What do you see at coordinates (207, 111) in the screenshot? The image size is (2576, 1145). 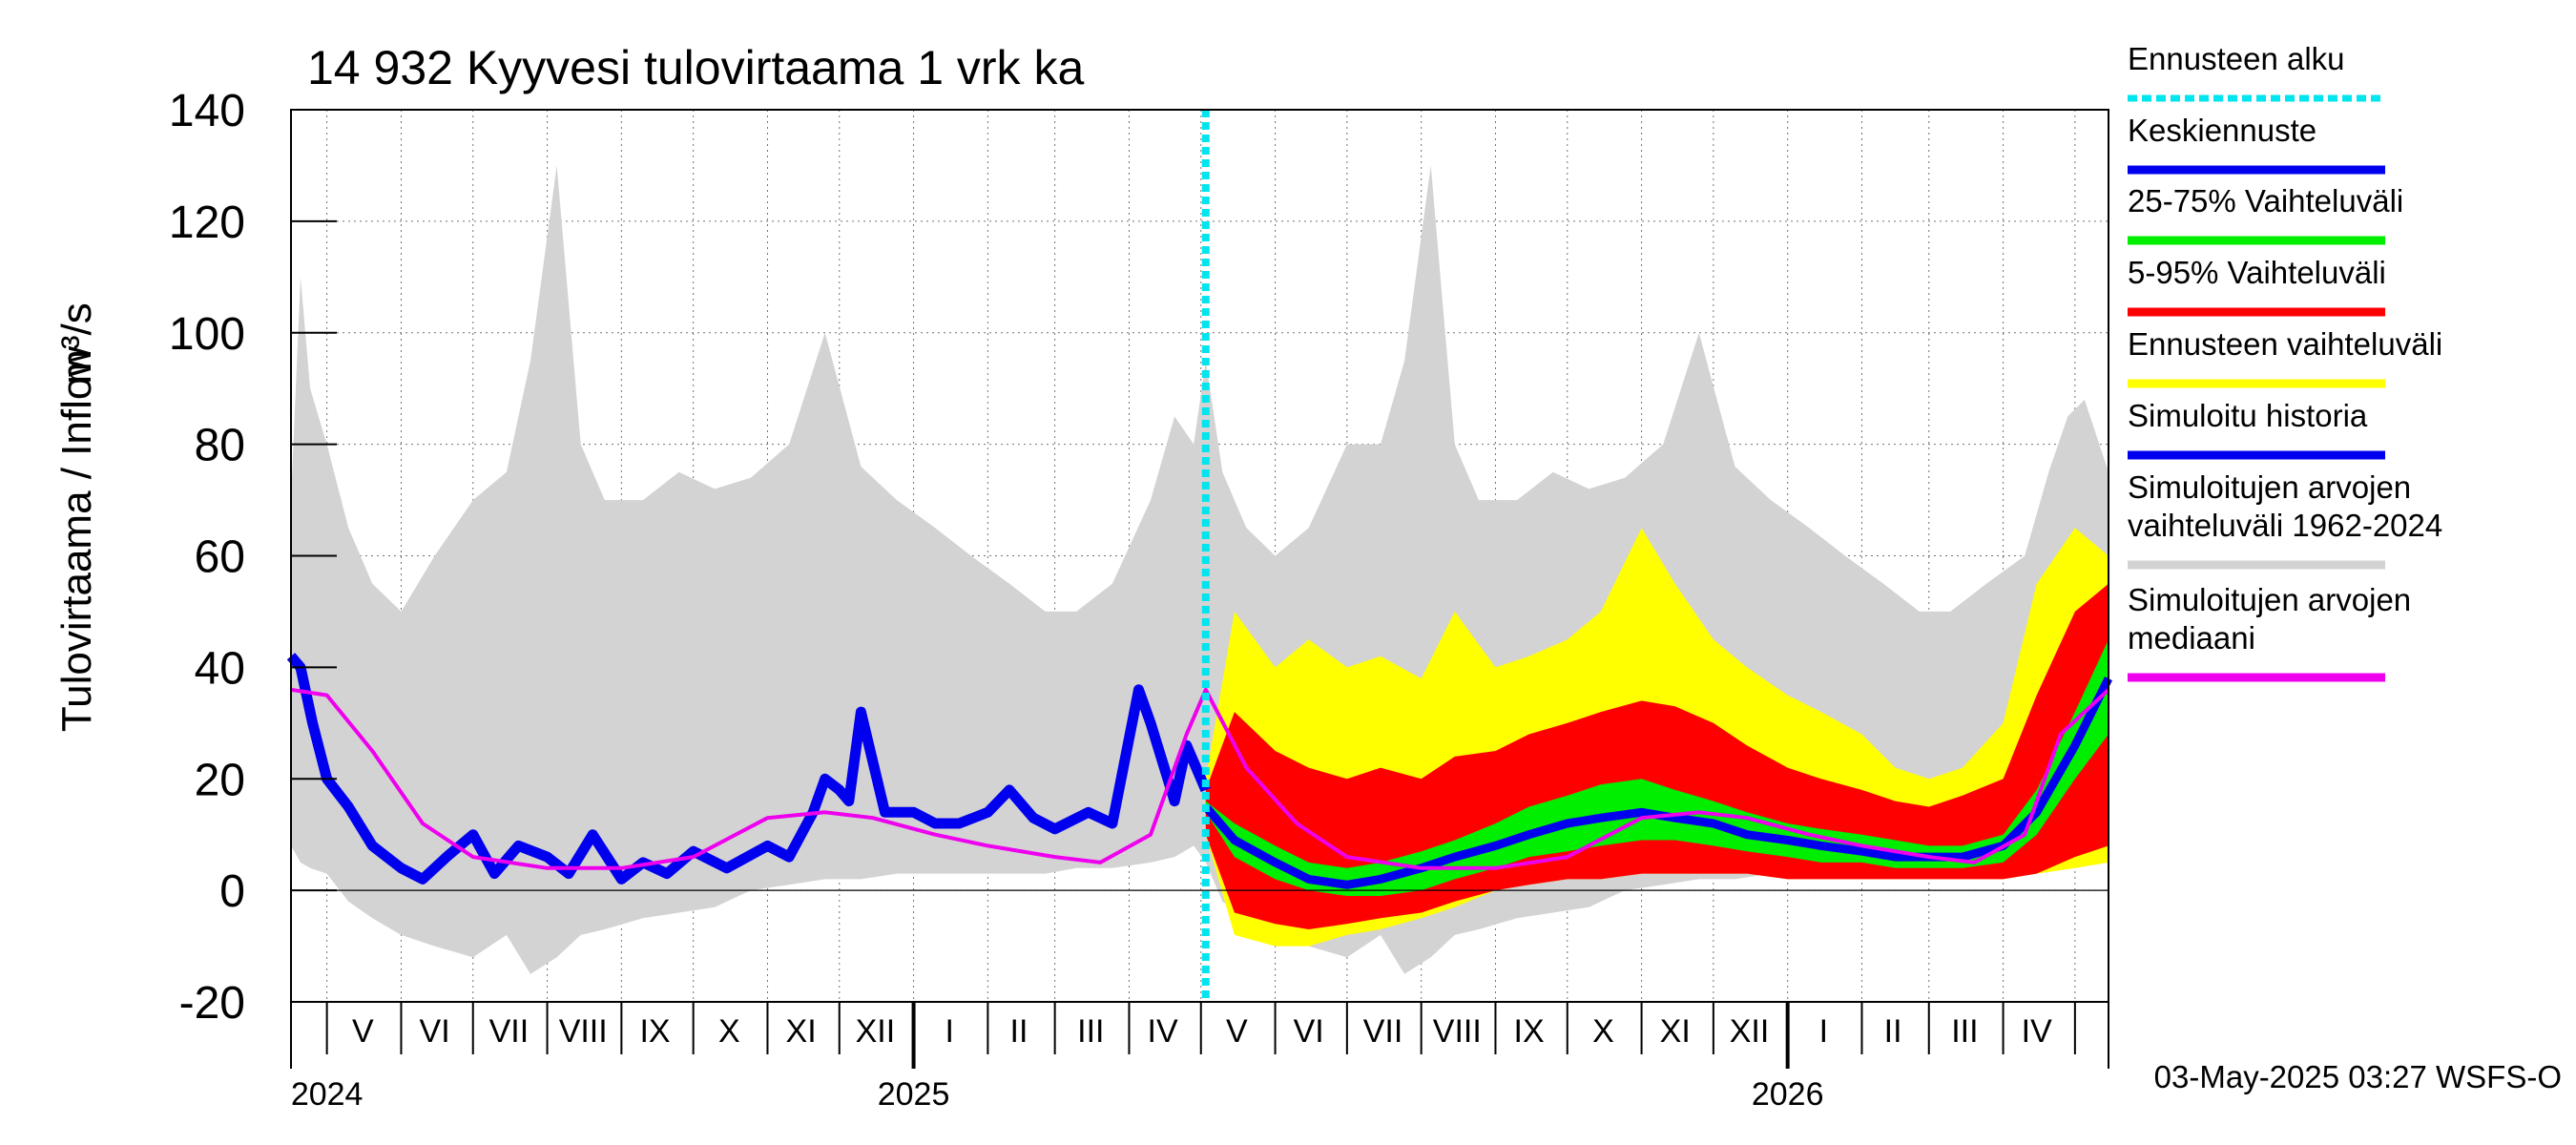 I see `y-tick-label: 140` at bounding box center [207, 111].